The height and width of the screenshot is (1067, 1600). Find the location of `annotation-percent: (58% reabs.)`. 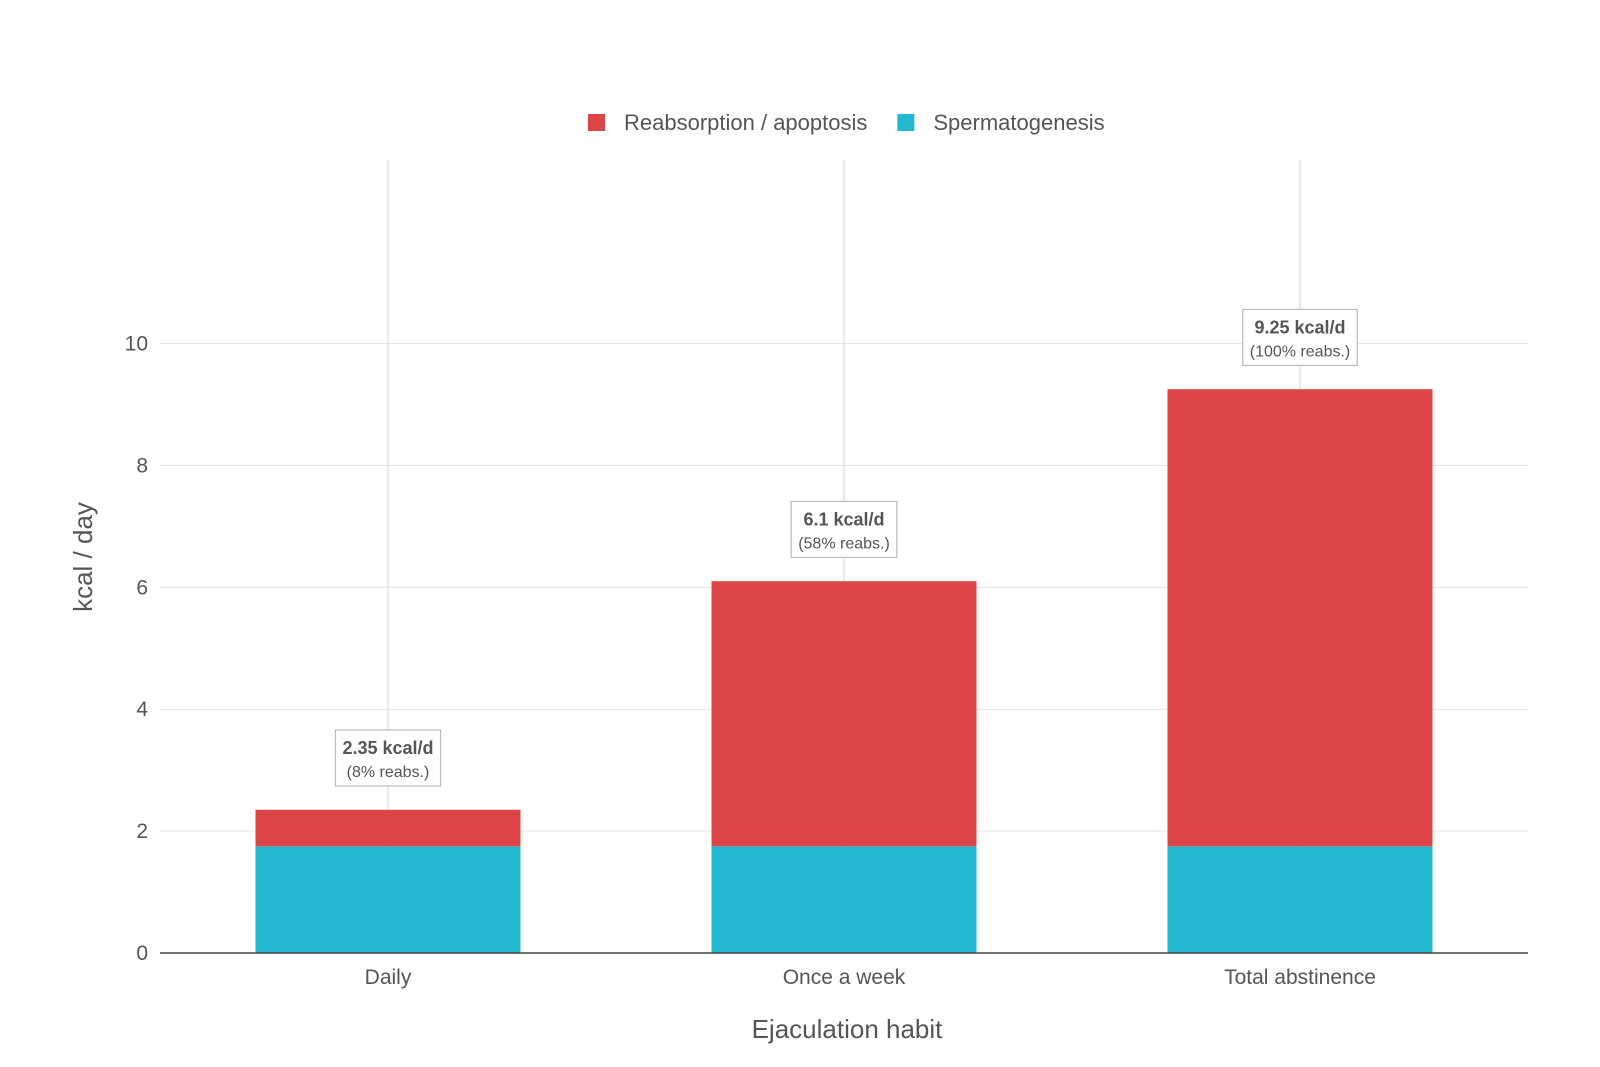

annotation-percent: (58% reabs.) is located at coordinates (844, 543).